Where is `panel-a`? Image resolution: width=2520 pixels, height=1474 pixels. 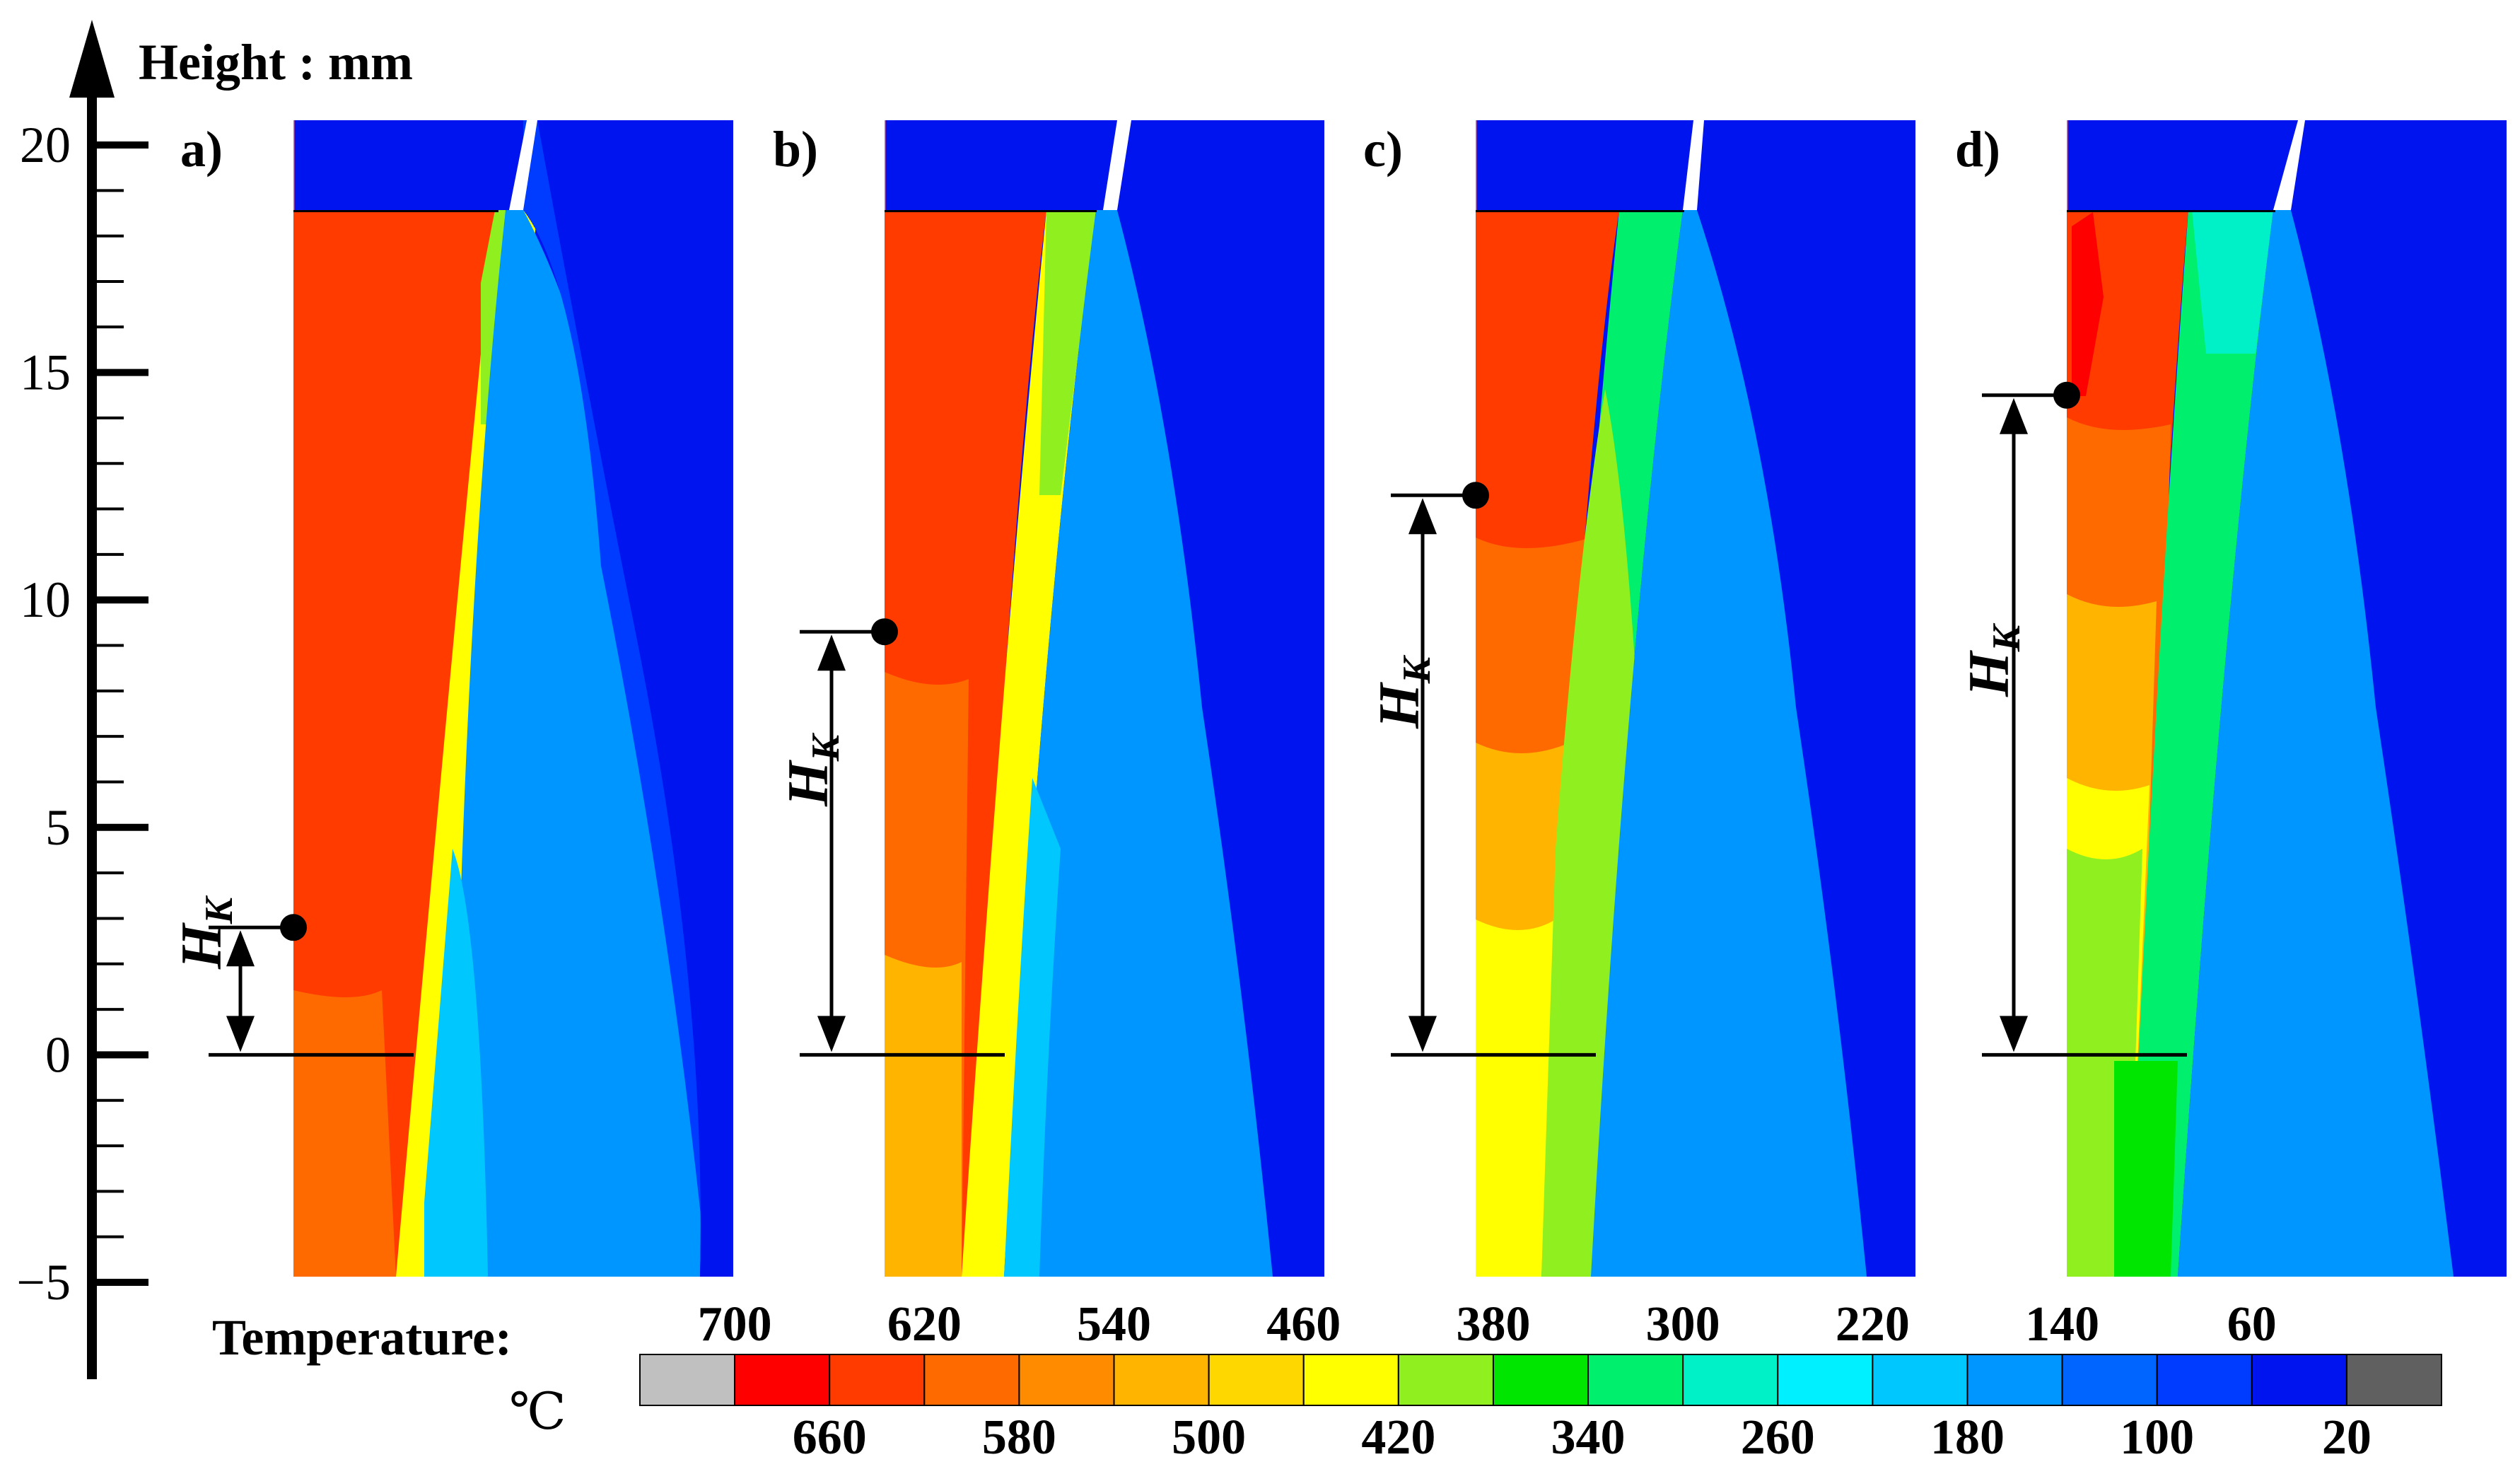 panel-a is located at coordinates (513, 698).